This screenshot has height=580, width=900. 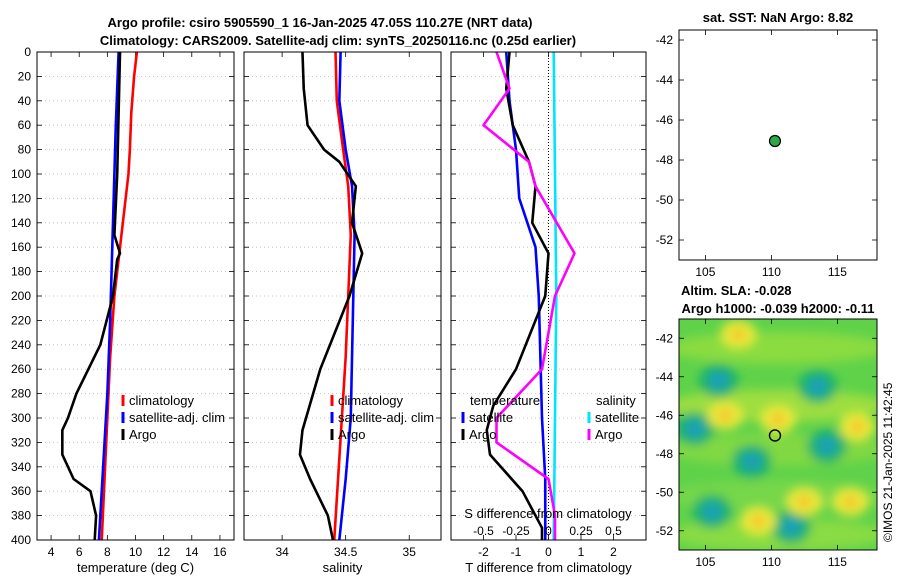 What do you see at coordinates (25, 101) in the screenshot?
I see `y-tick-label: 40` at bounding box center [25, 101].